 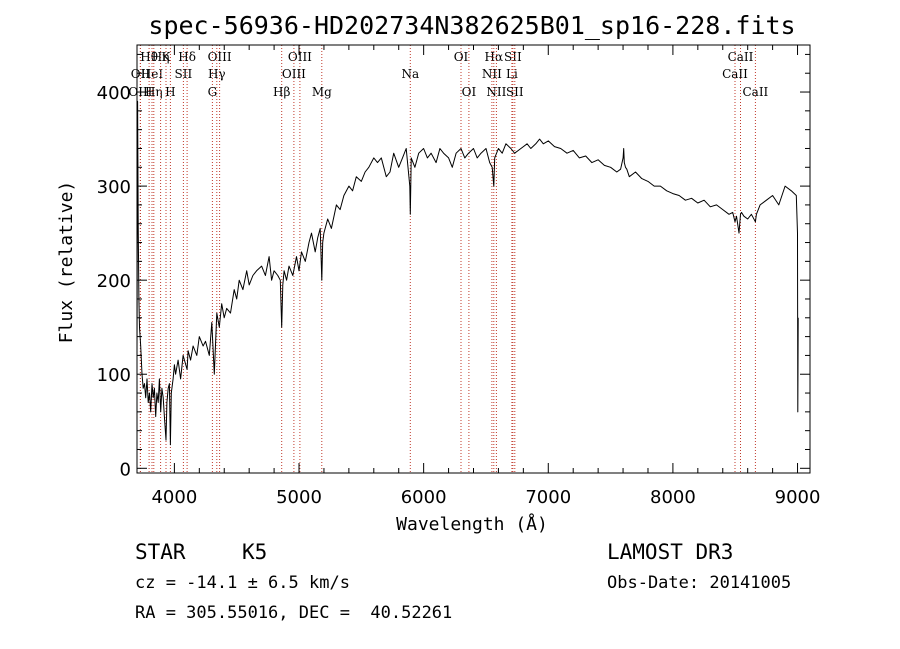 I want to click on line-label-mg: Mg, so click(x=322, y=92).